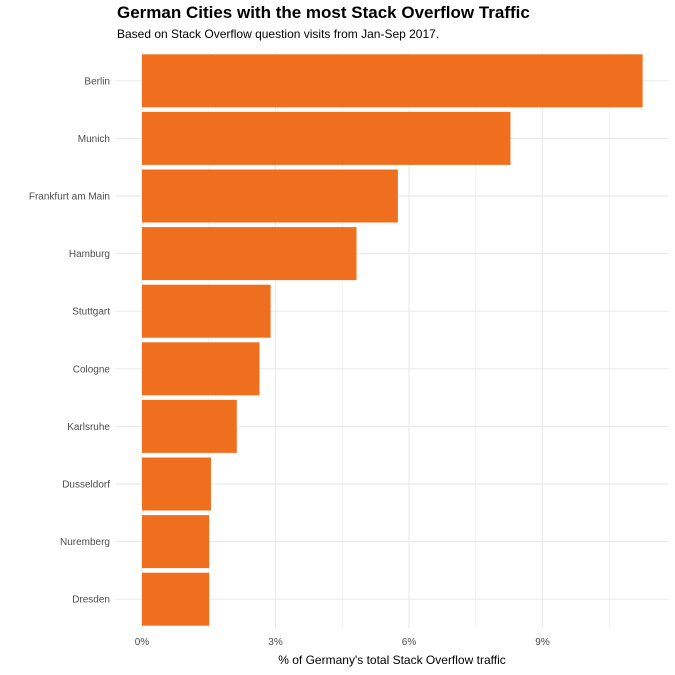 This screenshot has width=675, height=675. Describe the element at coordinates (326, 138) in the screenshot. I see `bar-munich` at that location.